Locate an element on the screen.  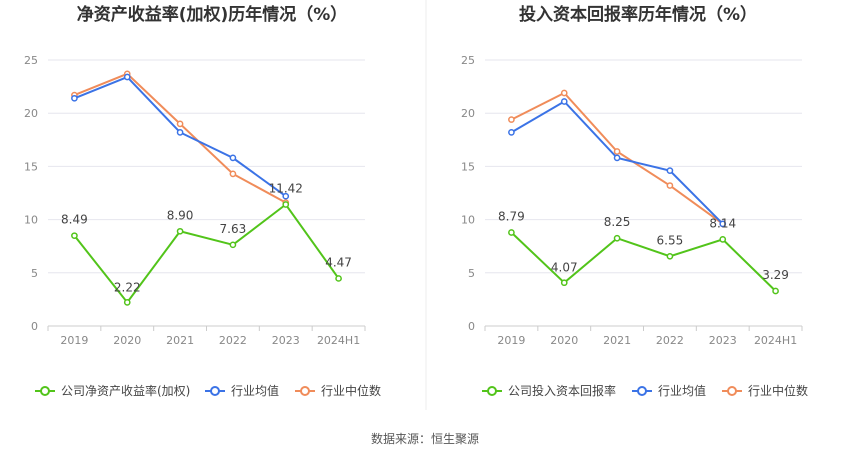
chart-1-legend-company-label: 公司净资产收益率(加权) is located at coordinates (125, 390).